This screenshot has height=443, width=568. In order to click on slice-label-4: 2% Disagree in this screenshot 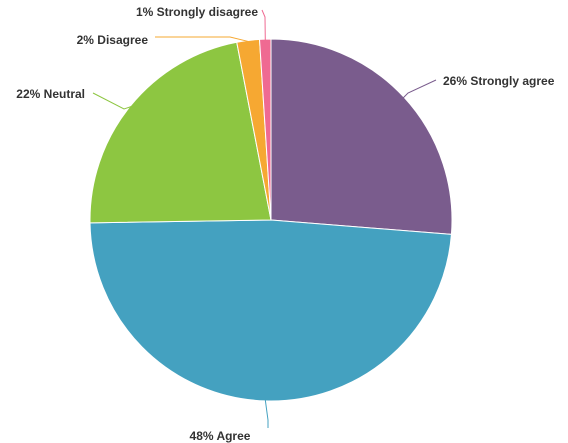, I will do `click(113, 40)`.